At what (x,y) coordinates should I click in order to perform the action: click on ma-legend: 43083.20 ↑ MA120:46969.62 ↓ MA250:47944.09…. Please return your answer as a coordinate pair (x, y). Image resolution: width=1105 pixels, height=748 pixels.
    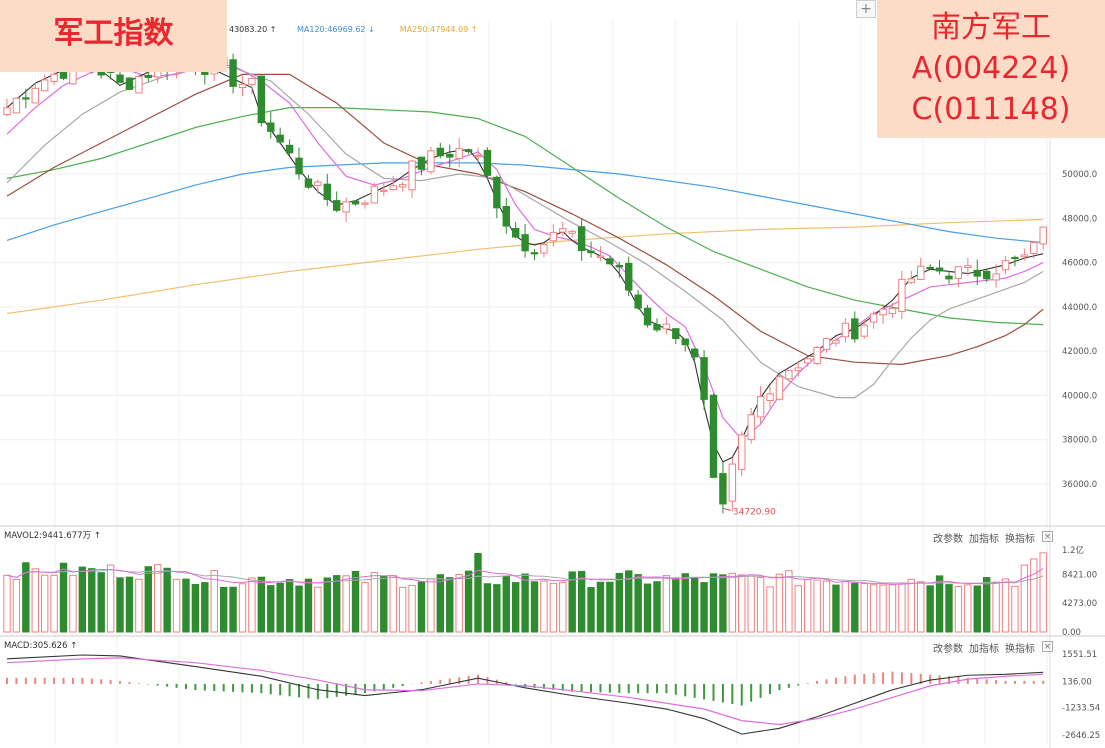
    Looking at the image, I should click on (353, 29).